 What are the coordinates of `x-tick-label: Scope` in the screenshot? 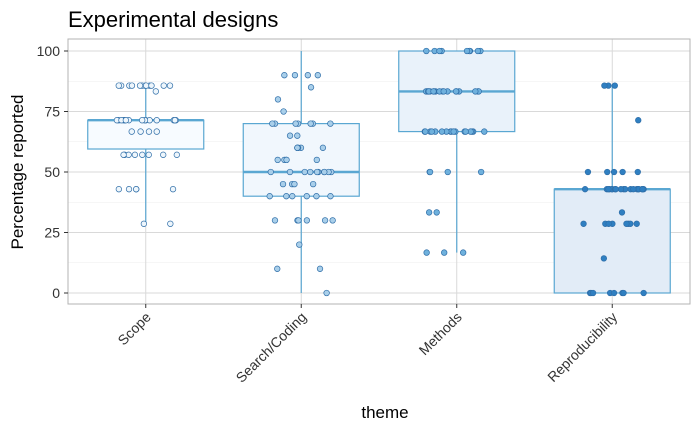 It's located at (134, 329).